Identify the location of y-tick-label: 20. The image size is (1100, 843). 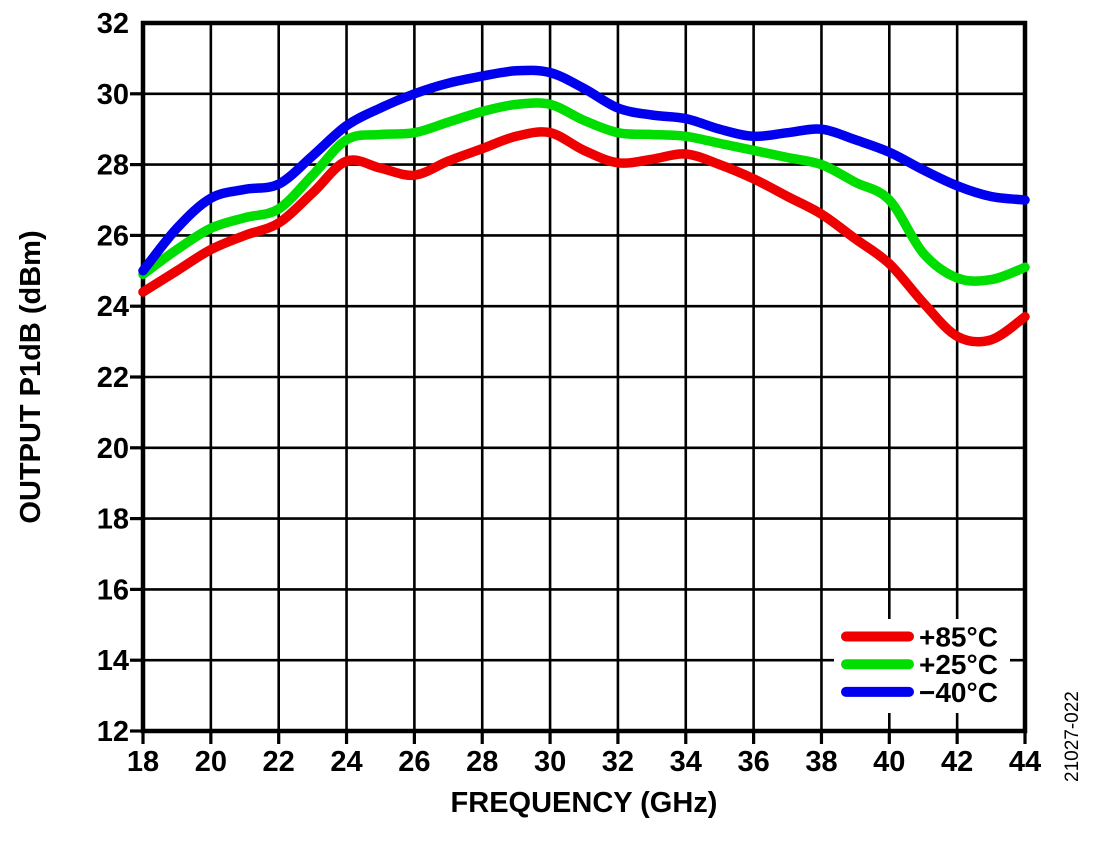
(113, 449).